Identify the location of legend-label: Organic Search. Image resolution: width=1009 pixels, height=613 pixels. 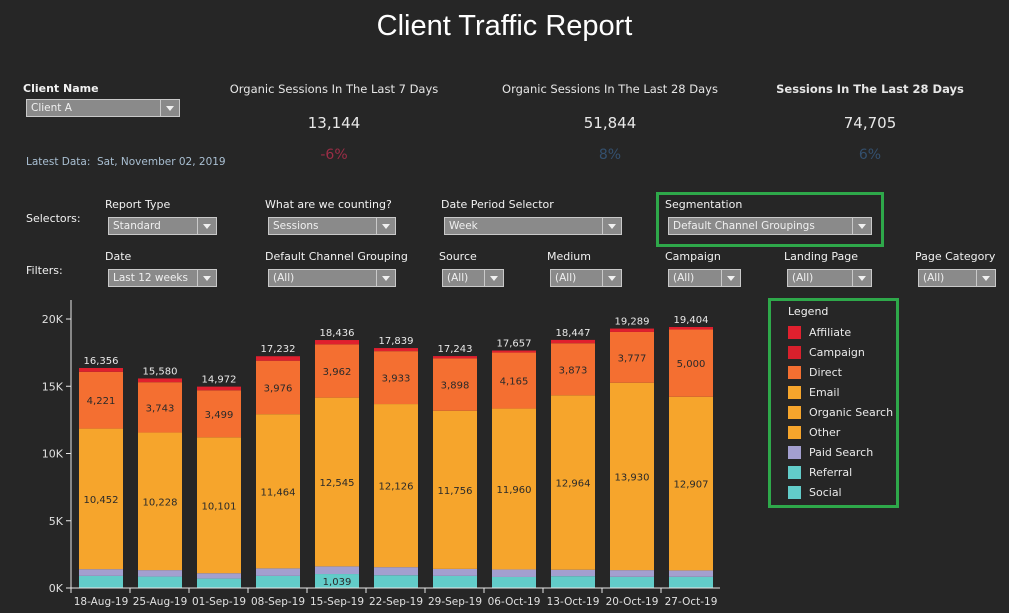
(851, 412).